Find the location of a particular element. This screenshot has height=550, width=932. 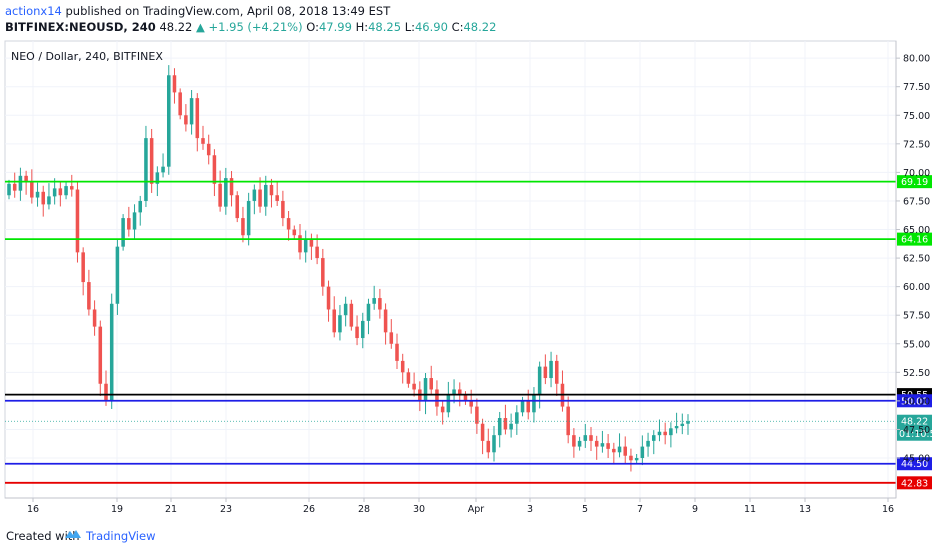

x-tick-label: Apr is located at coordinates (476, 509).